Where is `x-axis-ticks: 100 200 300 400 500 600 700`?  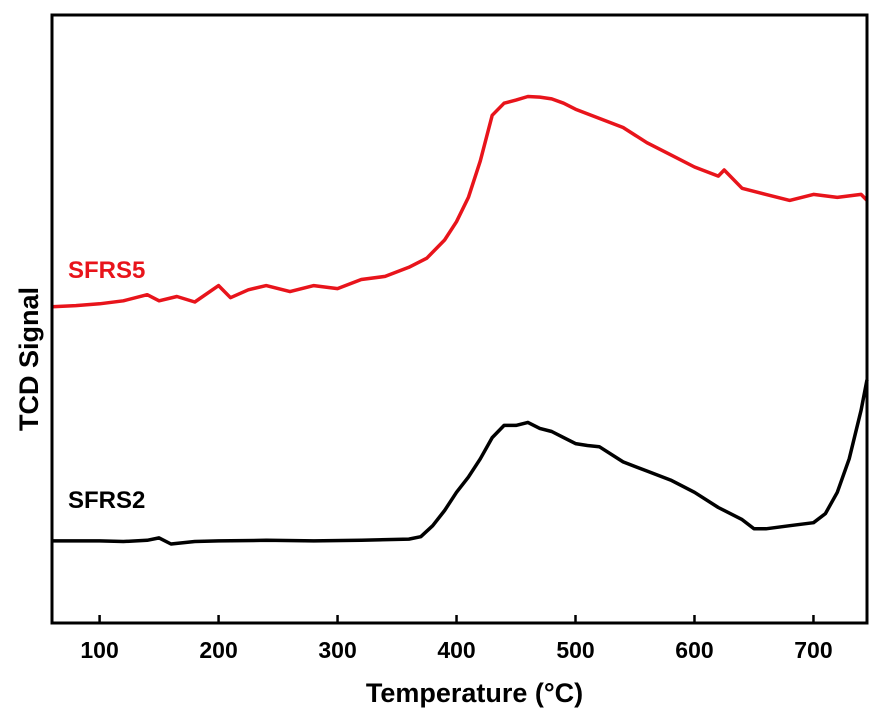
x-axis-ticks: 100 200 300 400 500 600 700 is located at coordinates (456, 639).